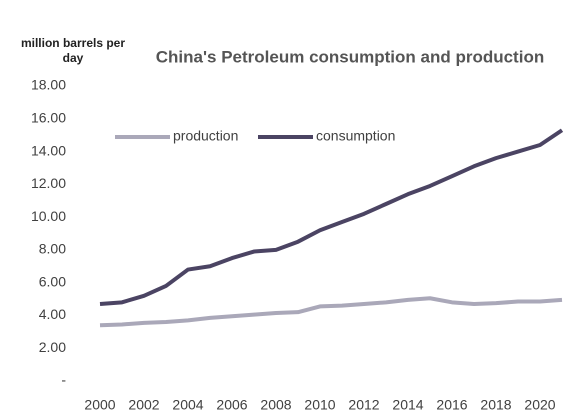 The height and width of the screenshot is (419, 579). Describe the element at coordinates (63, 380) in the screenshot. I see `y-tick-label: -` at that location.